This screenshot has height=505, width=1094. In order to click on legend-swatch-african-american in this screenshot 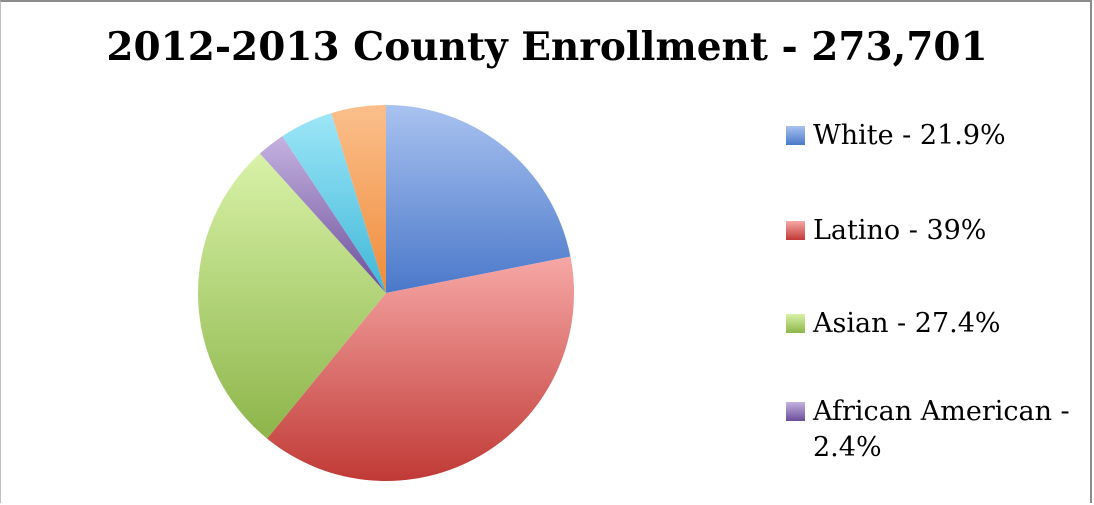, I will do `click(795, 411)`.